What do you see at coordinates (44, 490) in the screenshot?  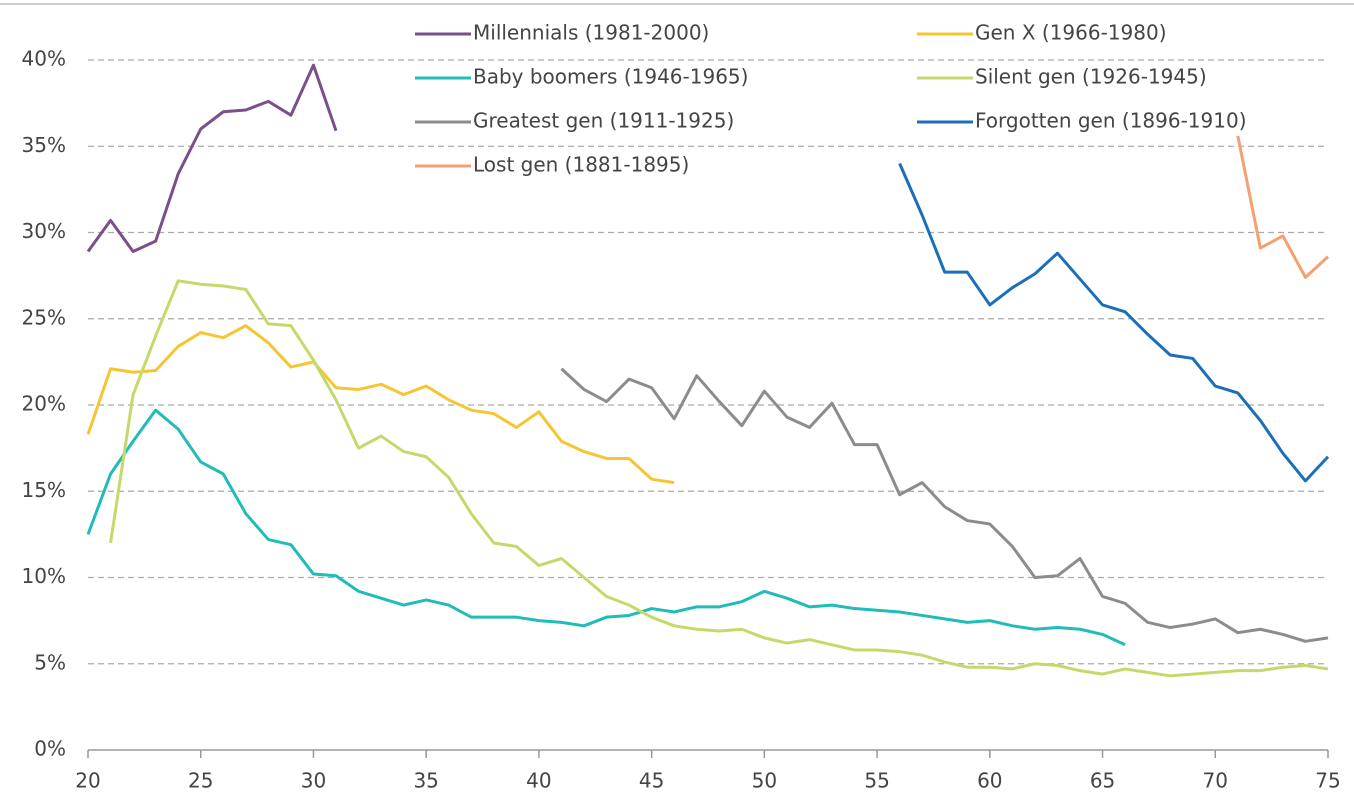 I see `y-tick-label: 15%` at bounding box center [44, 490].